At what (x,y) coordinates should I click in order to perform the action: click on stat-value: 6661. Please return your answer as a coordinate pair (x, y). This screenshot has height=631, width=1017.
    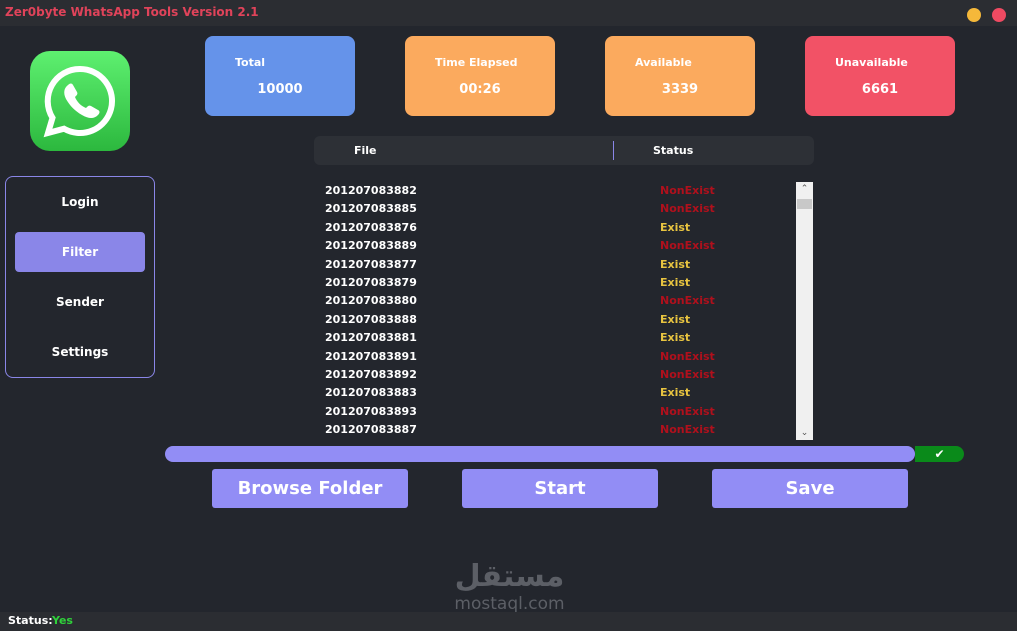
    Looking at the image, I should click on (880, 89).